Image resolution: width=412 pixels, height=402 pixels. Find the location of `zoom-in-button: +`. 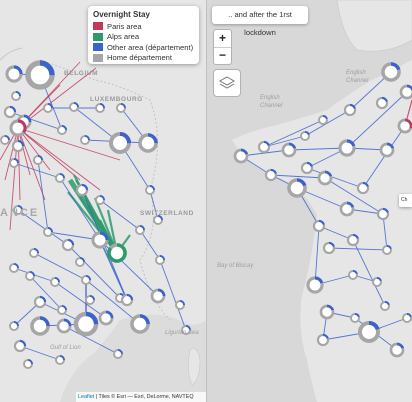

zoom-in-button: + is located at coordinates (222, 38).